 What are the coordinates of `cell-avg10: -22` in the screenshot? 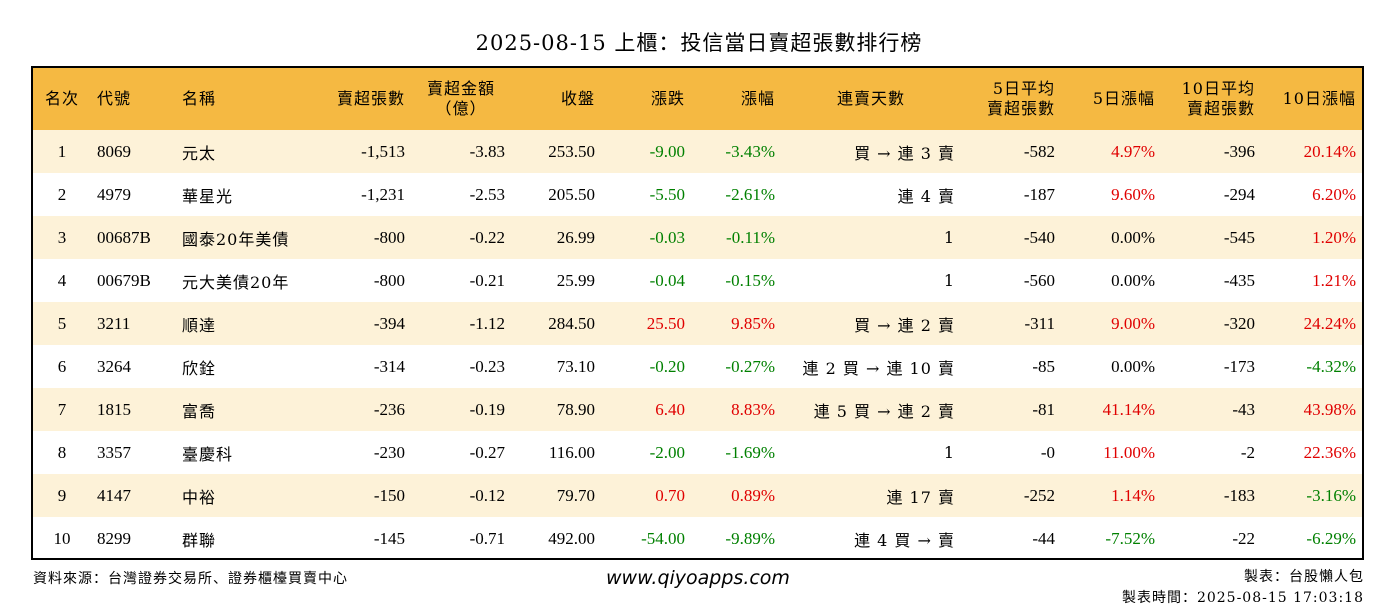 It's located at (1243, 538).